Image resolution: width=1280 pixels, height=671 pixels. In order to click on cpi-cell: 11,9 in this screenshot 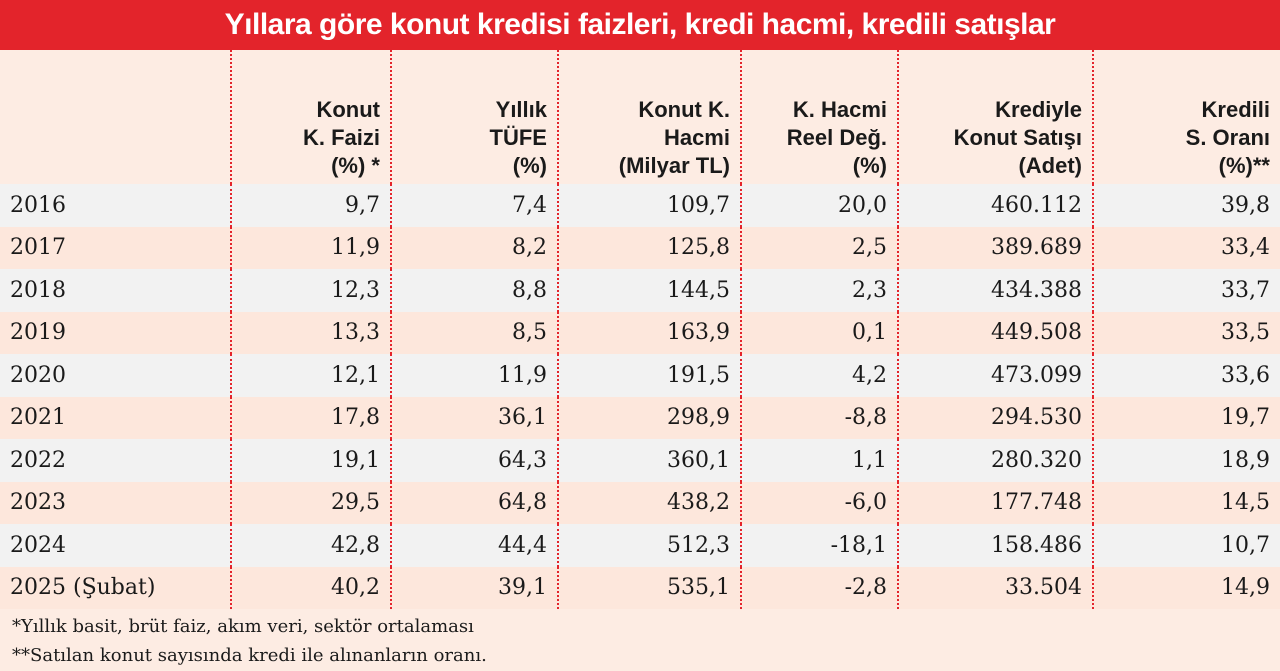, I will do `click(474, 375)`.